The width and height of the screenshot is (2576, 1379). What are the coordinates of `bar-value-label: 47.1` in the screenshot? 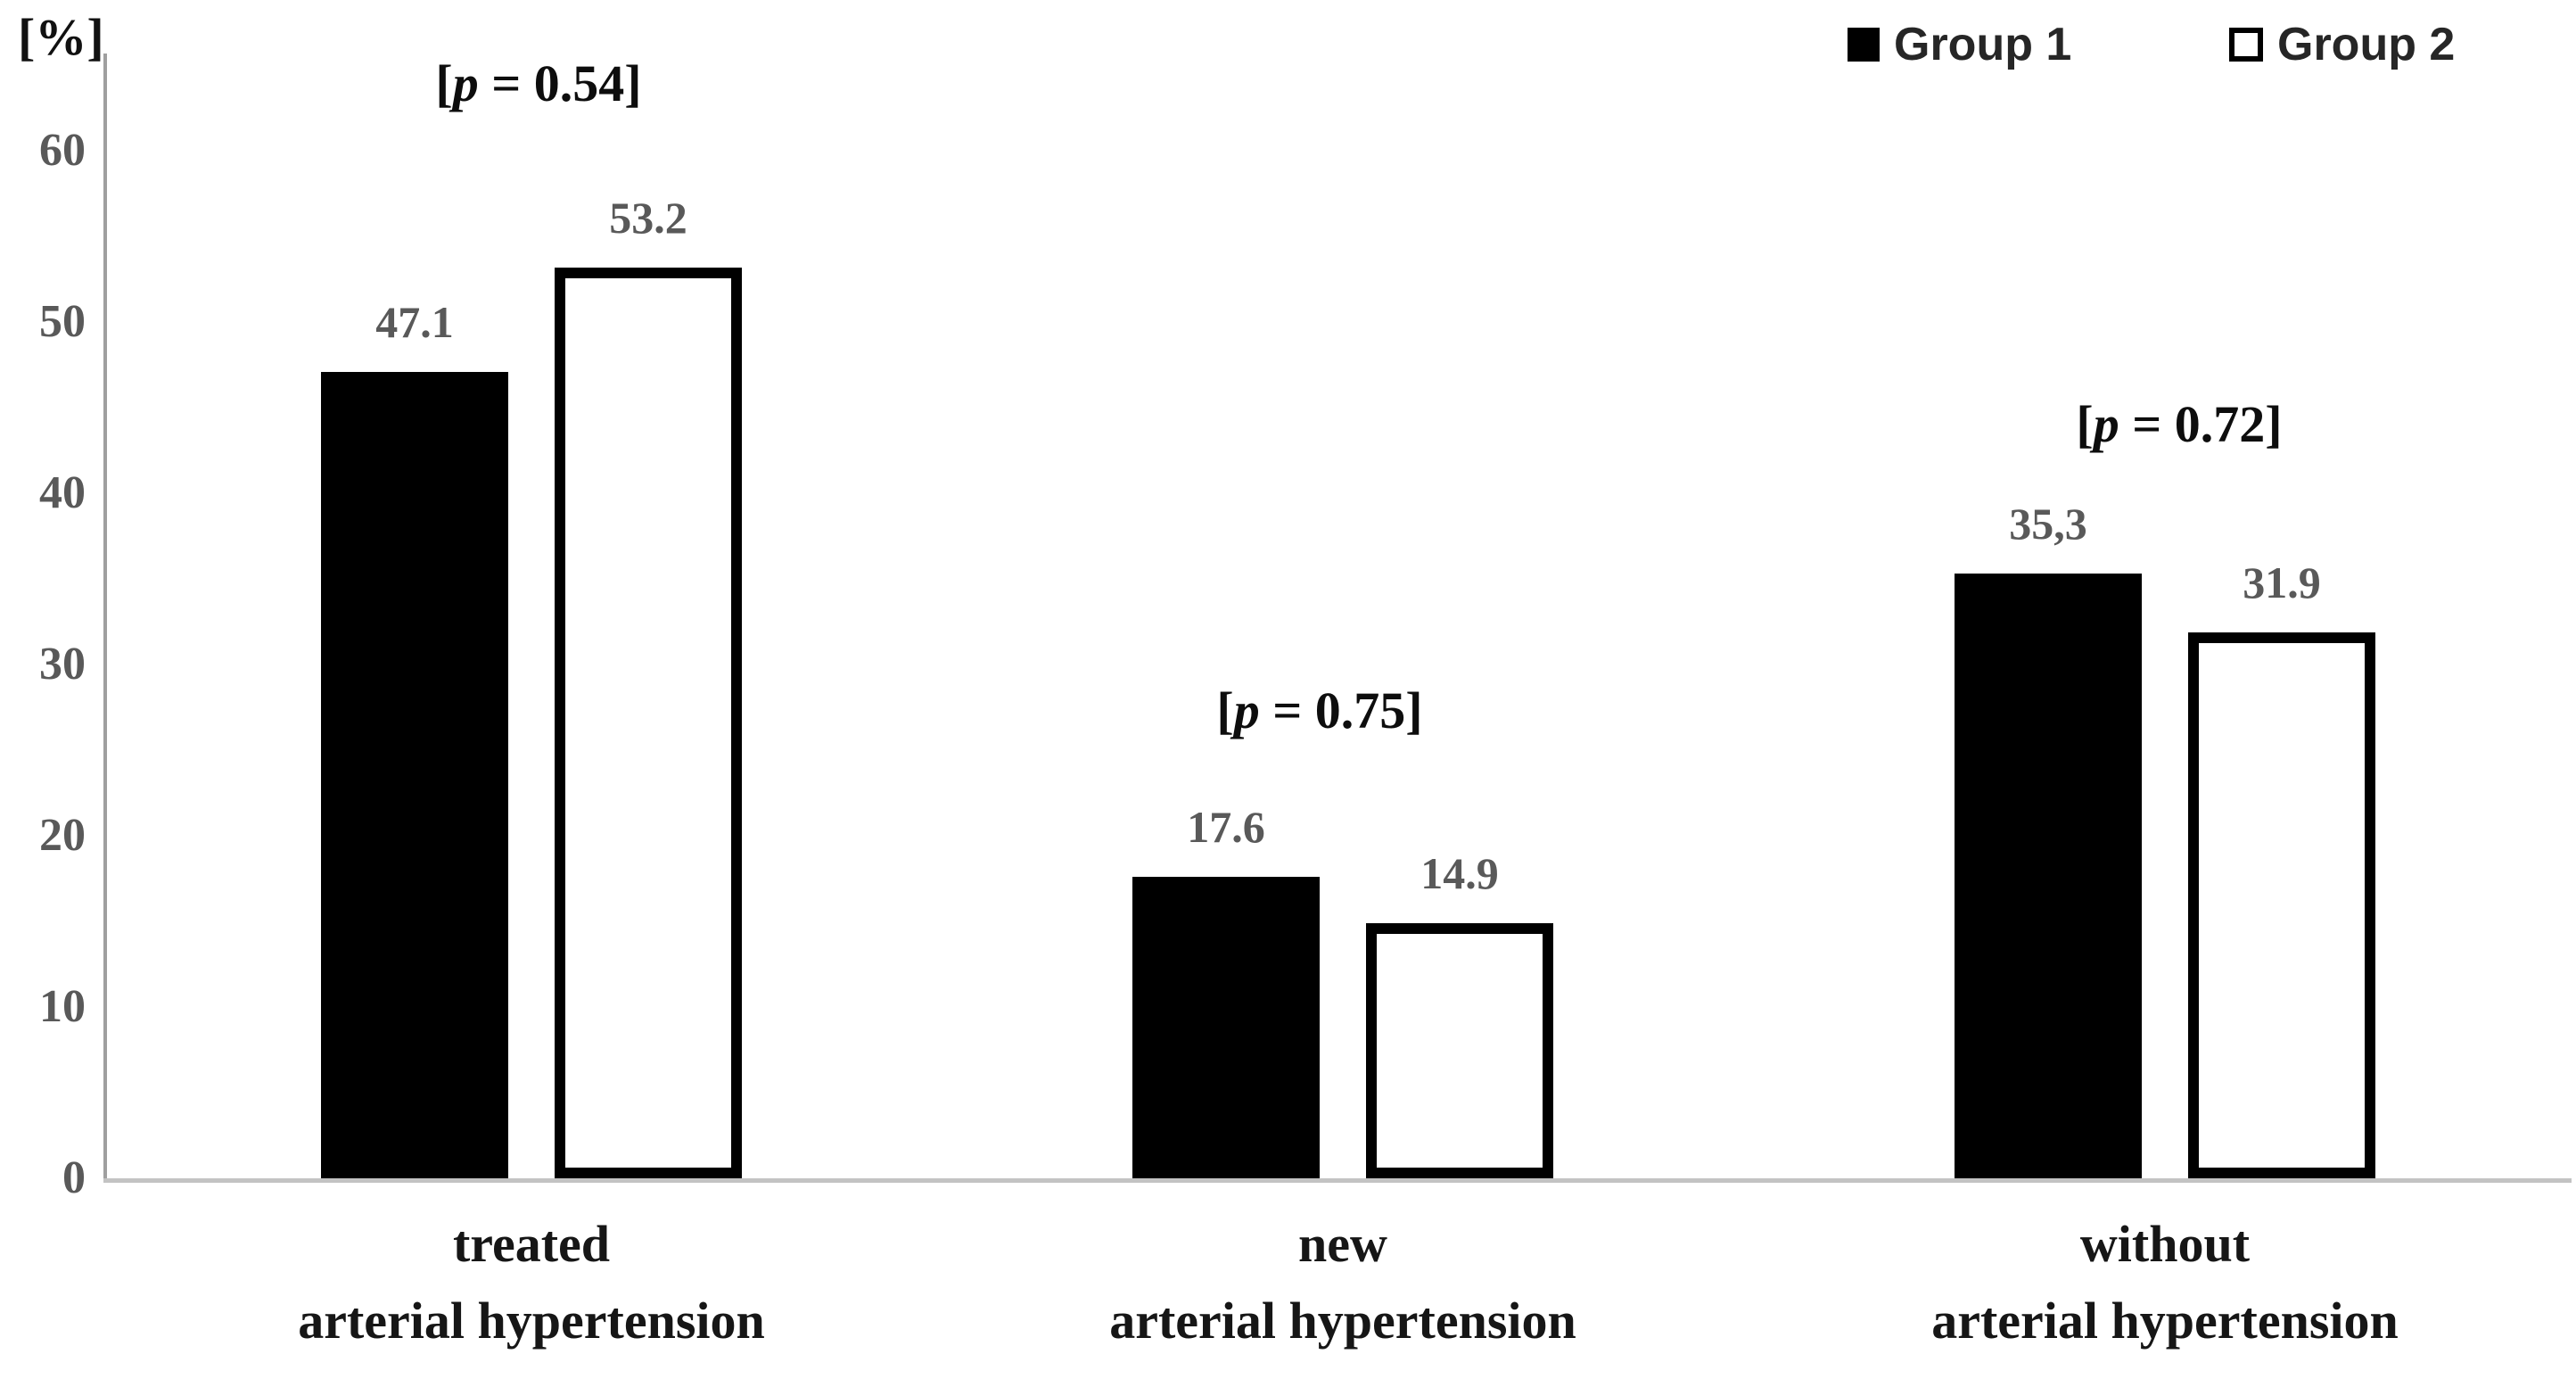 It's located at (414, 322).